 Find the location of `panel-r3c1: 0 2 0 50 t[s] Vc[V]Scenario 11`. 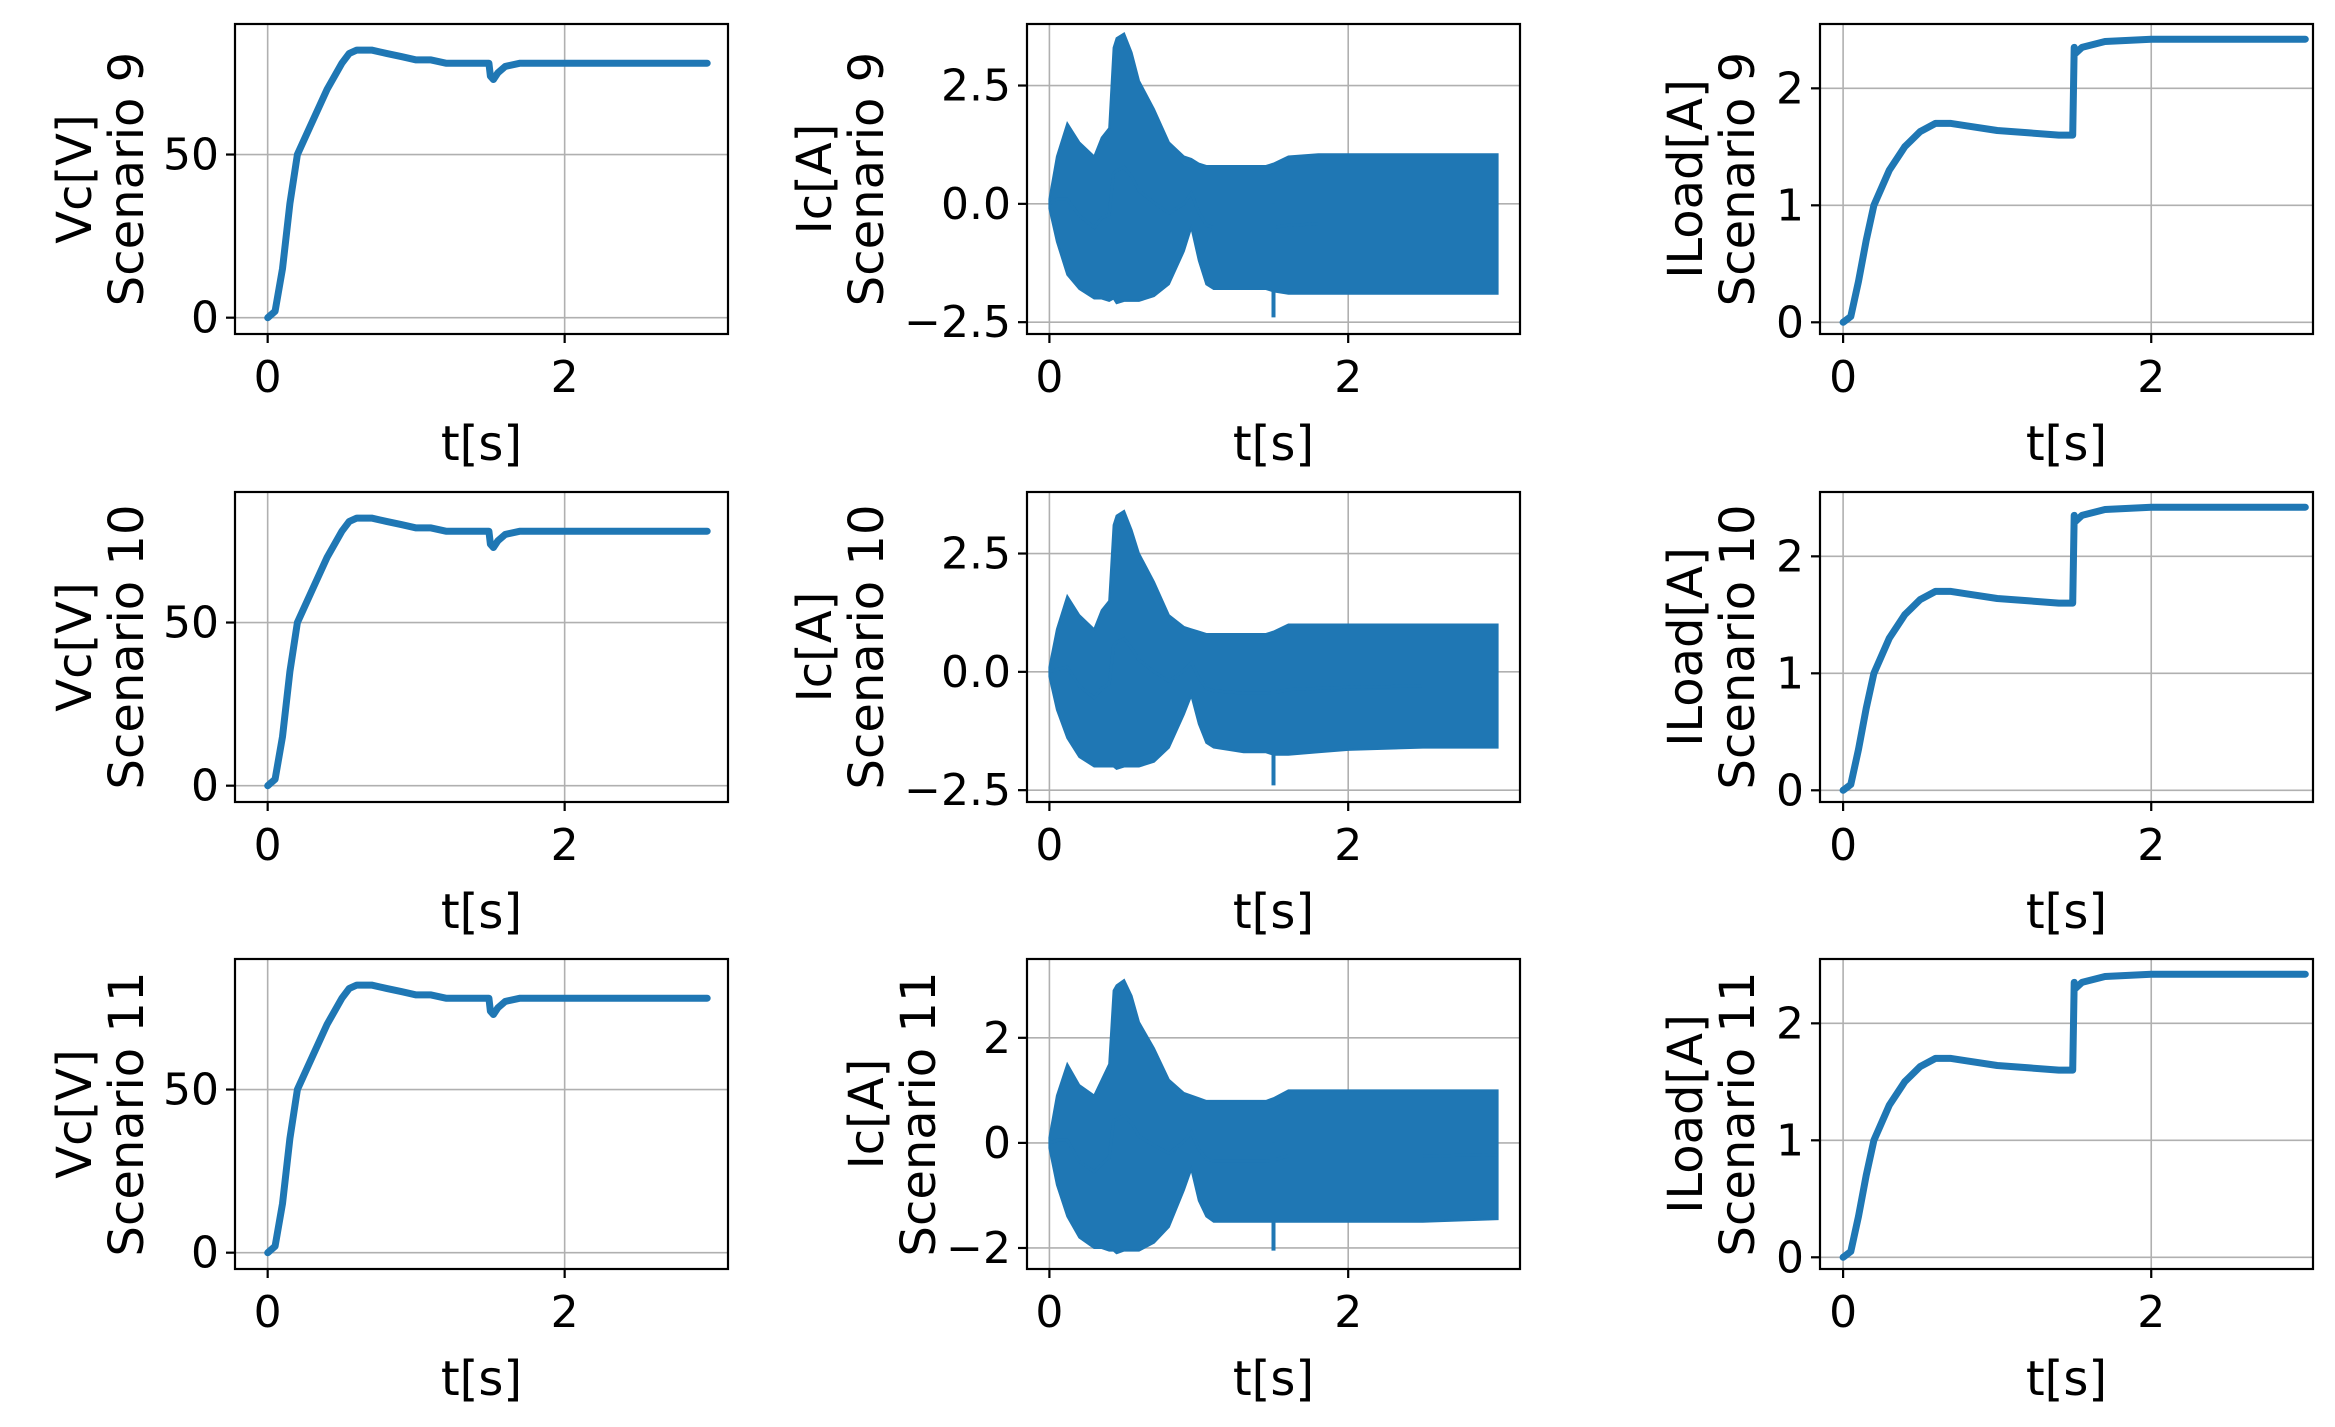

panel-r3c1: 0 2 0 50 t[s] Vc[V]Scenario 11 is located at coordinates (388, 1182).